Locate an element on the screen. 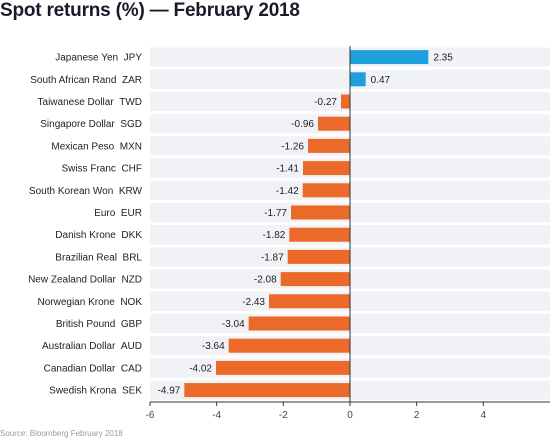 The width and height of the screenshot is (550, 440). category-label: Euro EUR is located at coordinates (118, 213).